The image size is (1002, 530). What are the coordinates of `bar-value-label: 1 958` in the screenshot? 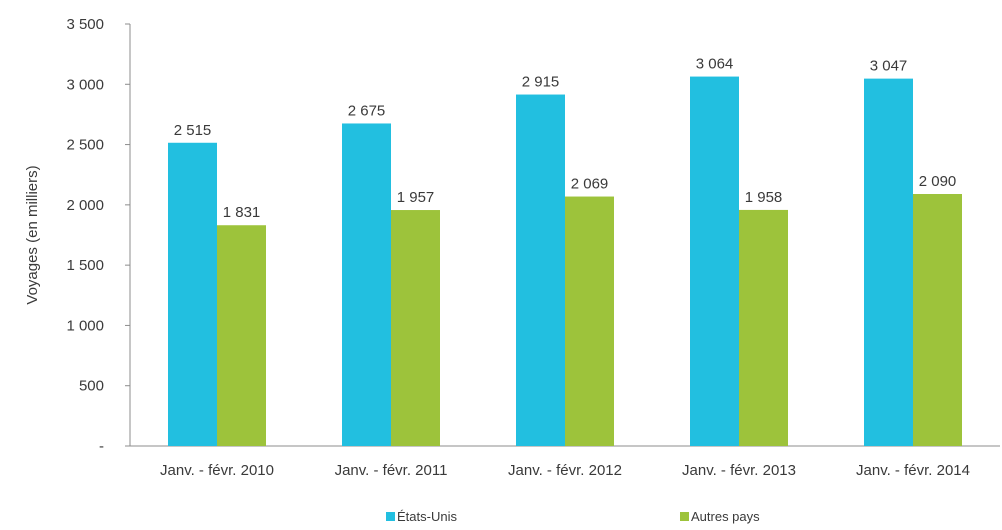 It's located at (764, 197).